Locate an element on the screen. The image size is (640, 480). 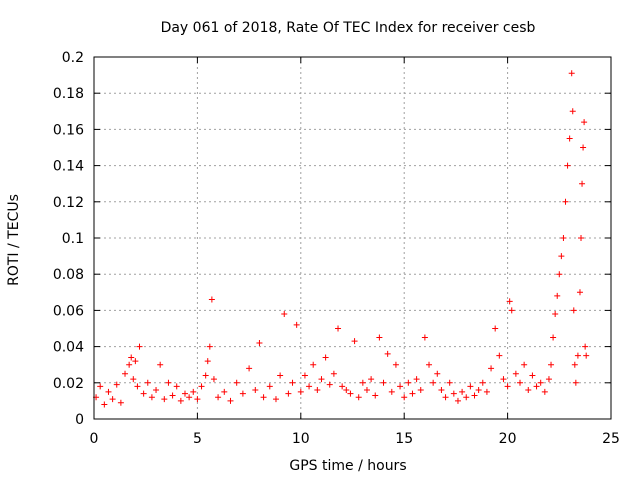
x-tick-label: 25 is located at coordinates (611, 439).